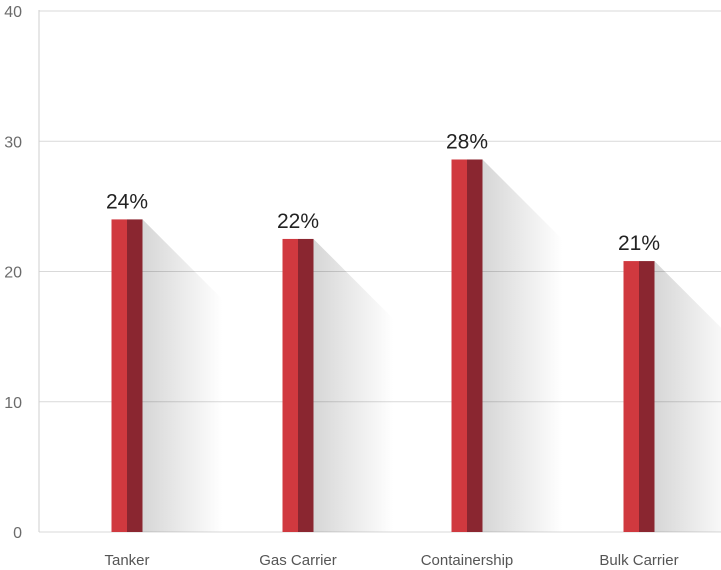 This screenshot has height=570, width=721. I want to click on y-tick-label: 20, so click(13, 273).